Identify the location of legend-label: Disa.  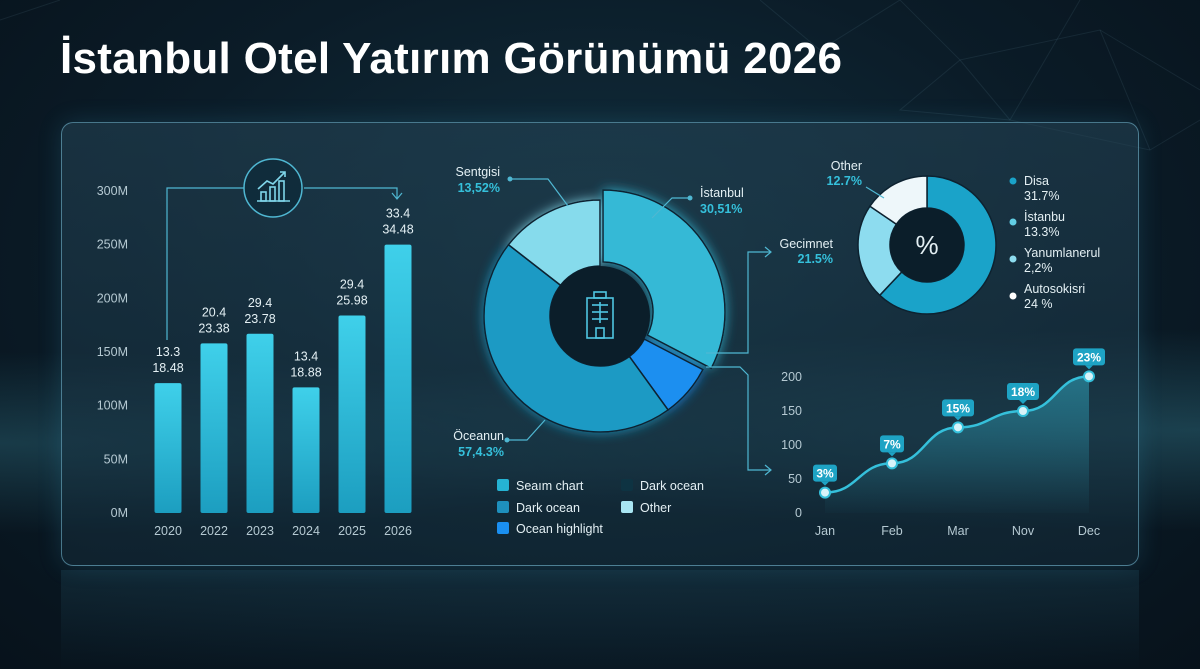
(1036, 181).